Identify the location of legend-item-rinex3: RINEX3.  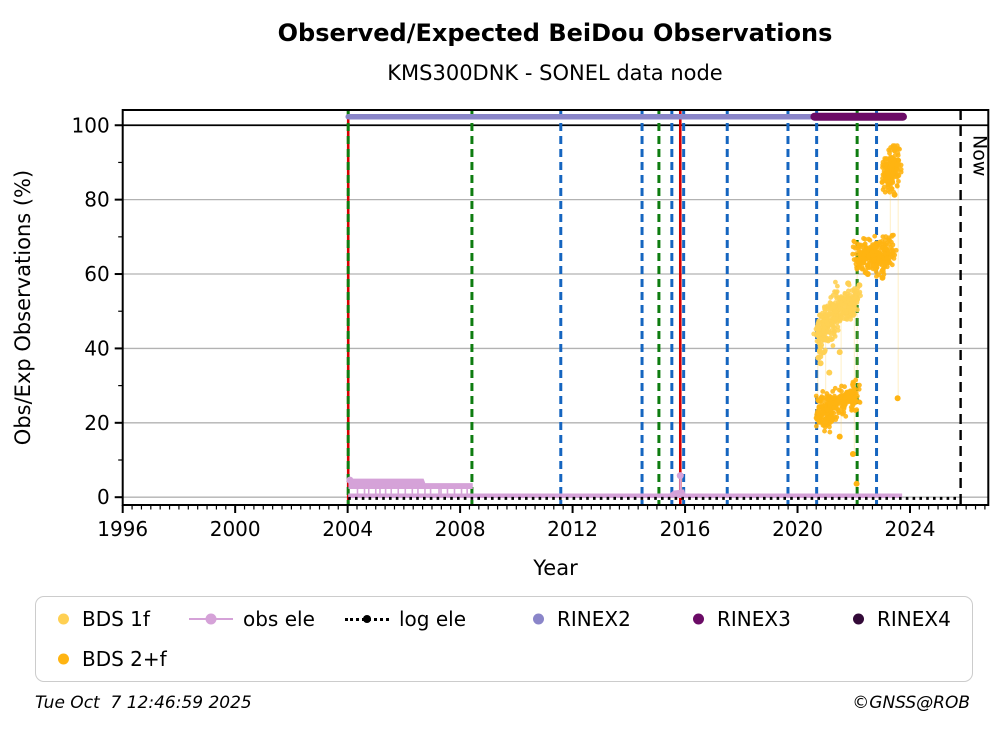
(742, 619).